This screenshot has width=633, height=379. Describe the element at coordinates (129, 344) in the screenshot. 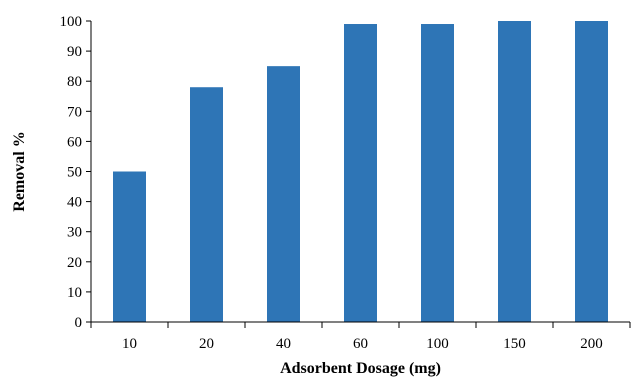

I see `x-tick-label: 10` at that location.